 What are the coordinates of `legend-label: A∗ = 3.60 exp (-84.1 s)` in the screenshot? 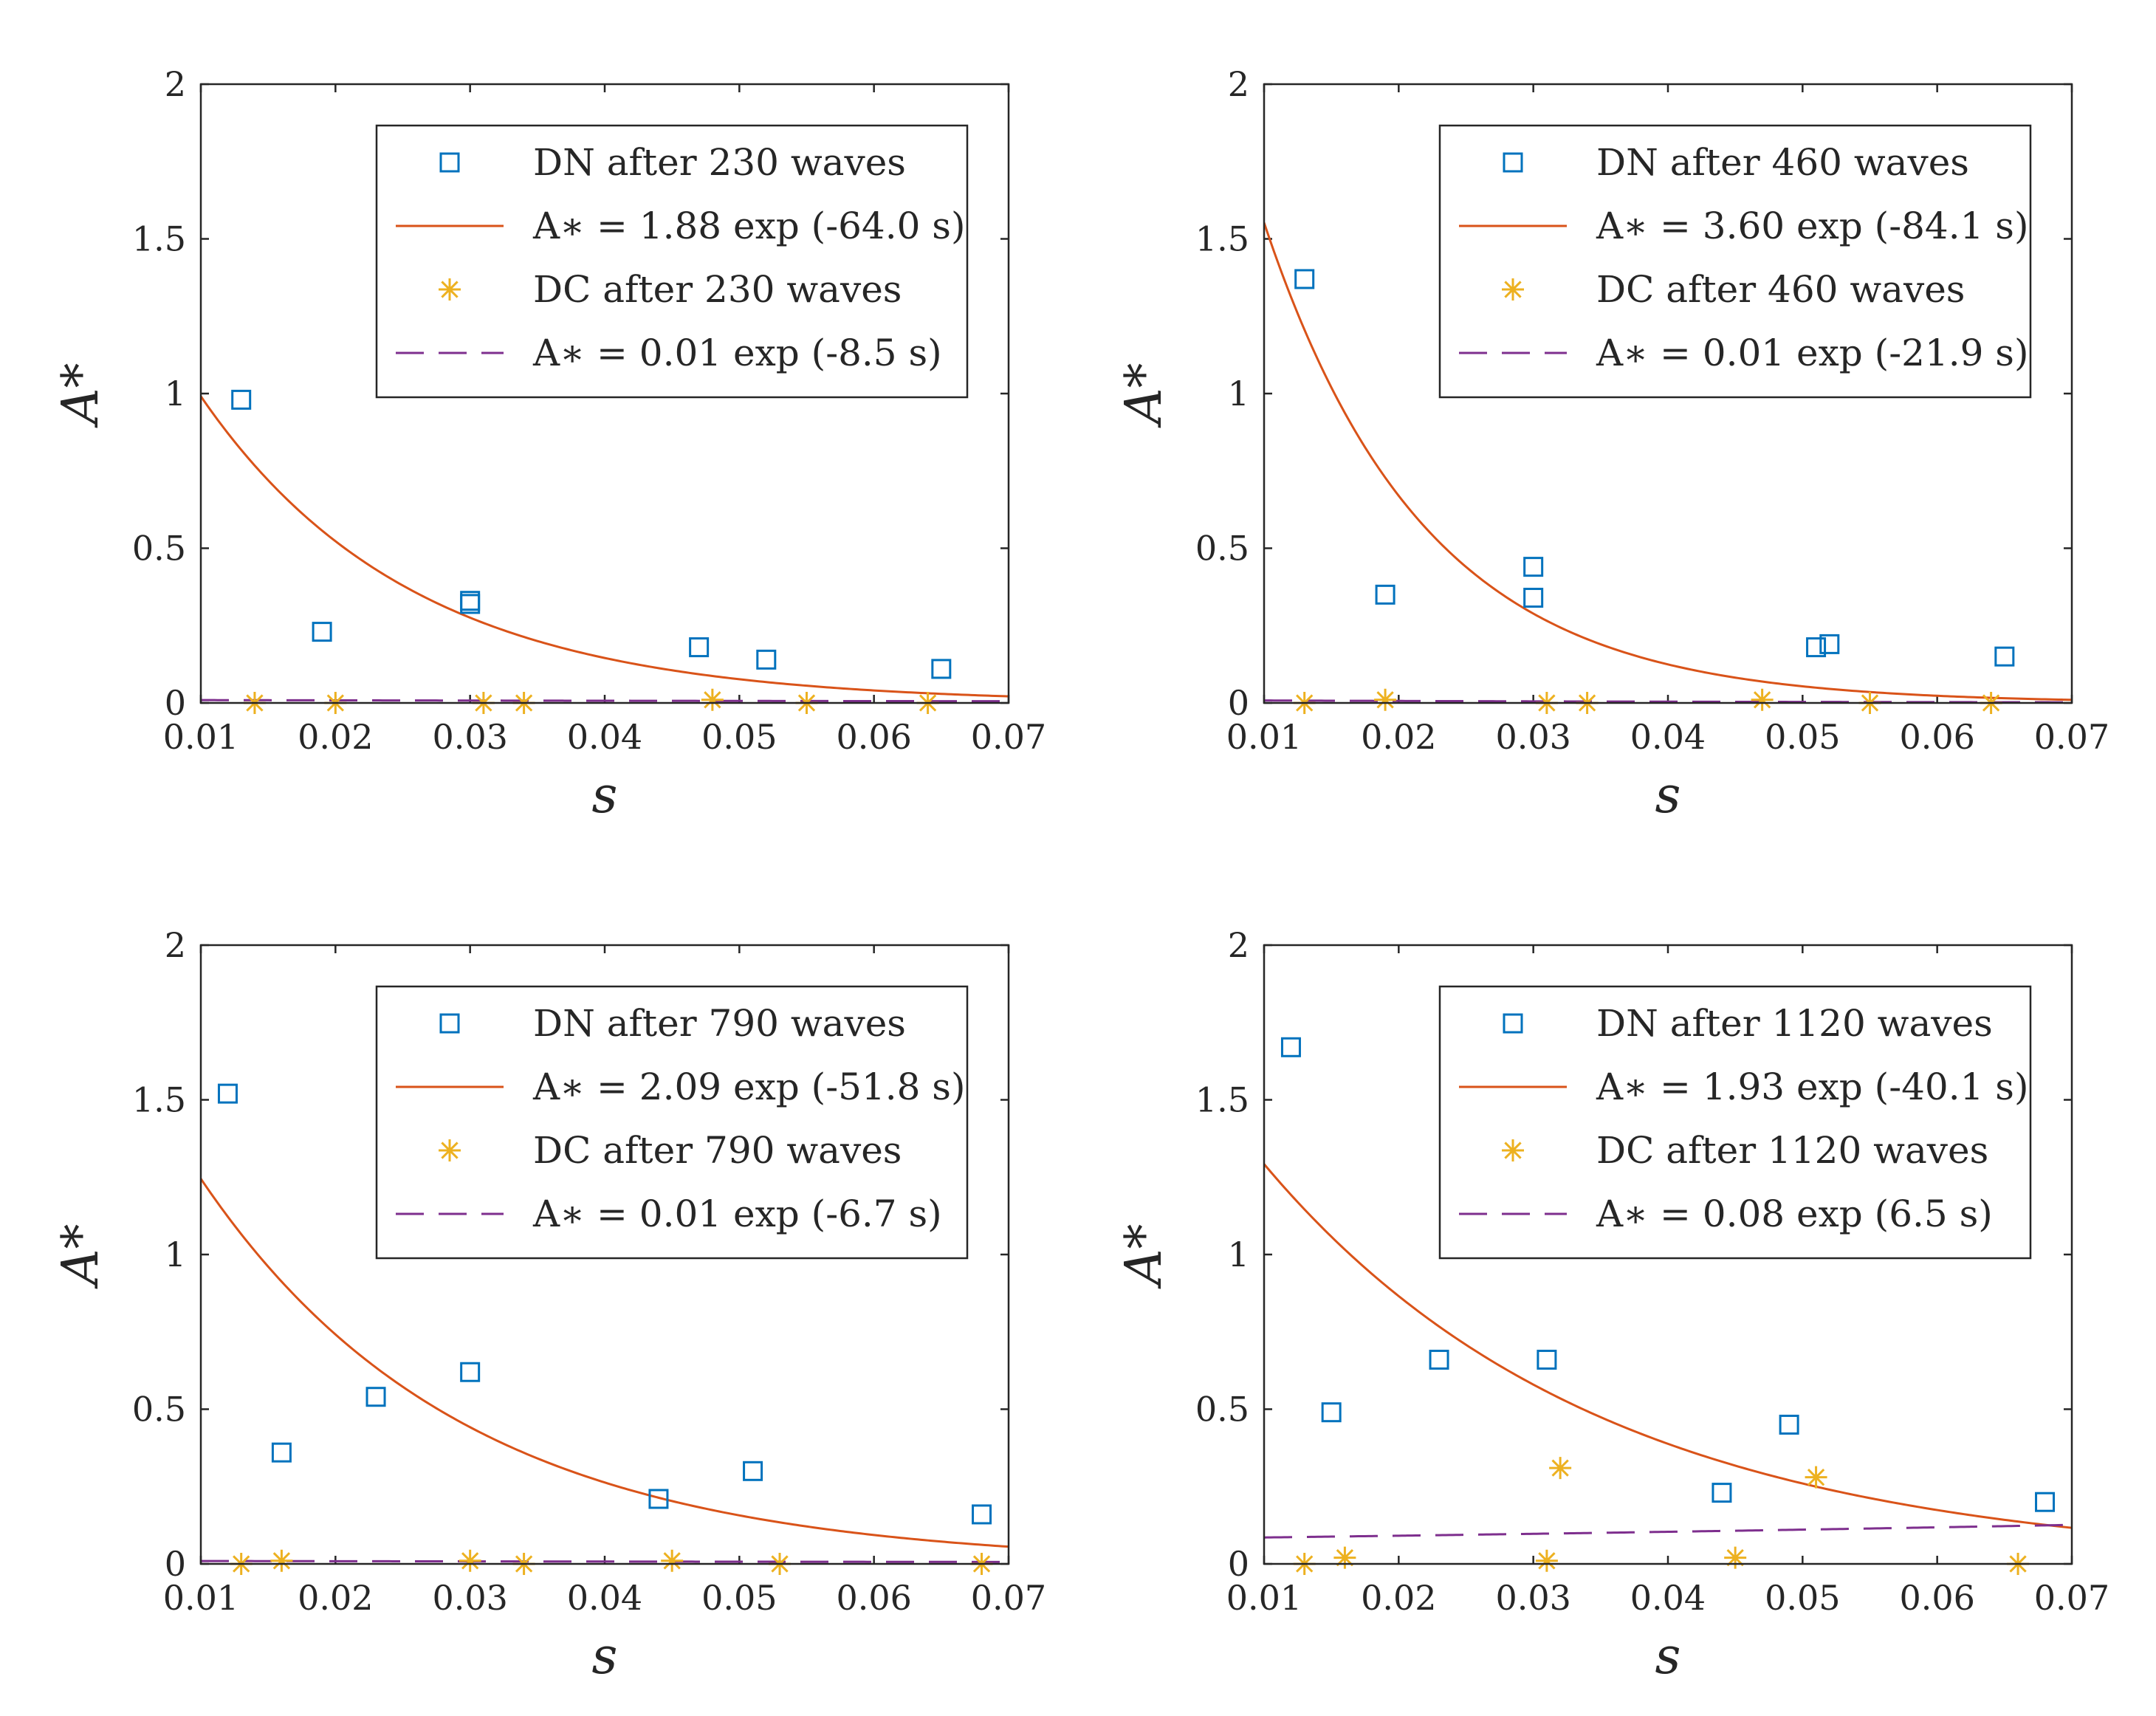 It's located at (1812, 226).